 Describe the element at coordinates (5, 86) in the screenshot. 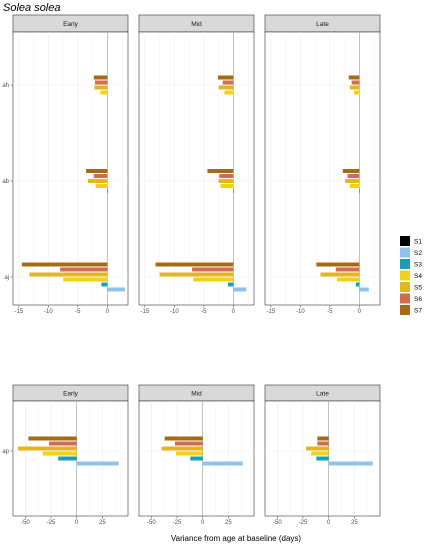

I see `y-tick-label: ah` at that location.